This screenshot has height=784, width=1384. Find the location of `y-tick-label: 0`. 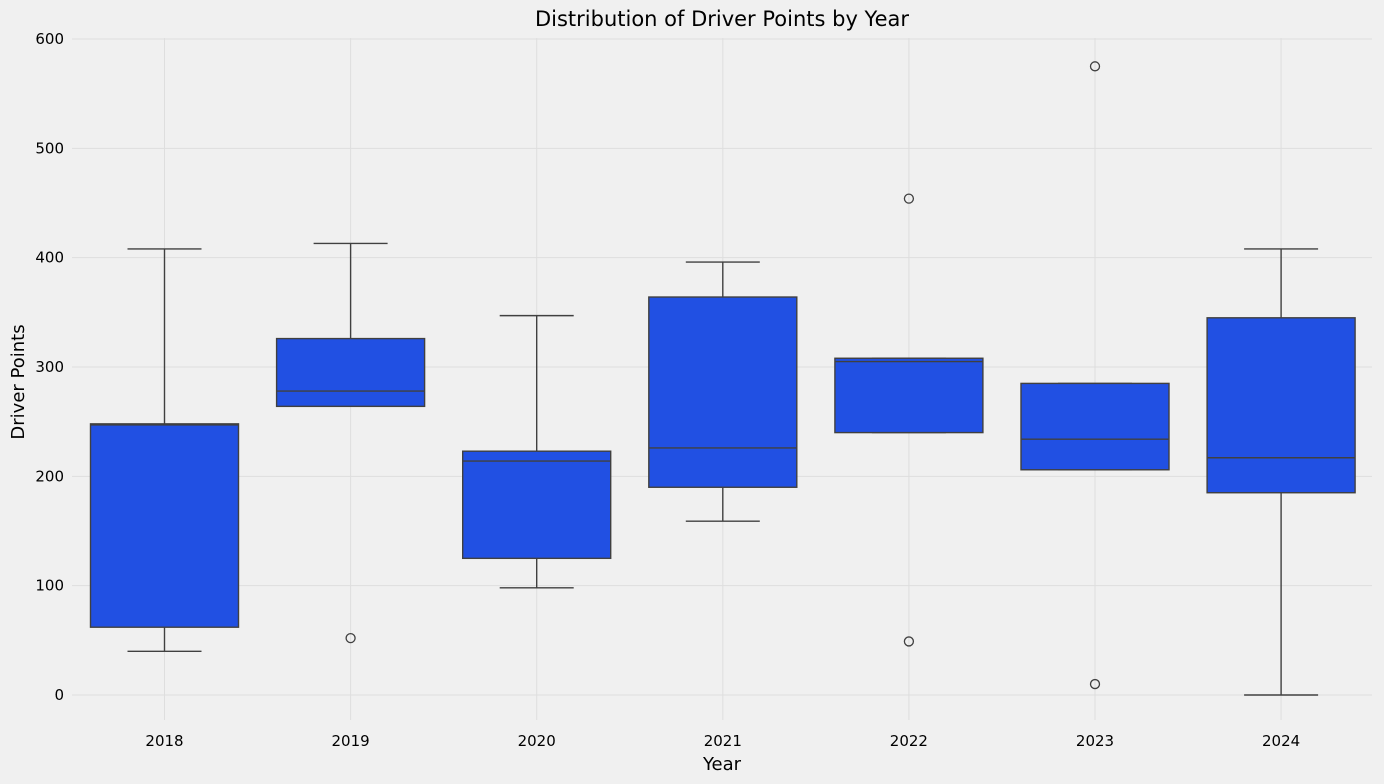

y-tick-label: 0 is located at coordinates (59, 695).